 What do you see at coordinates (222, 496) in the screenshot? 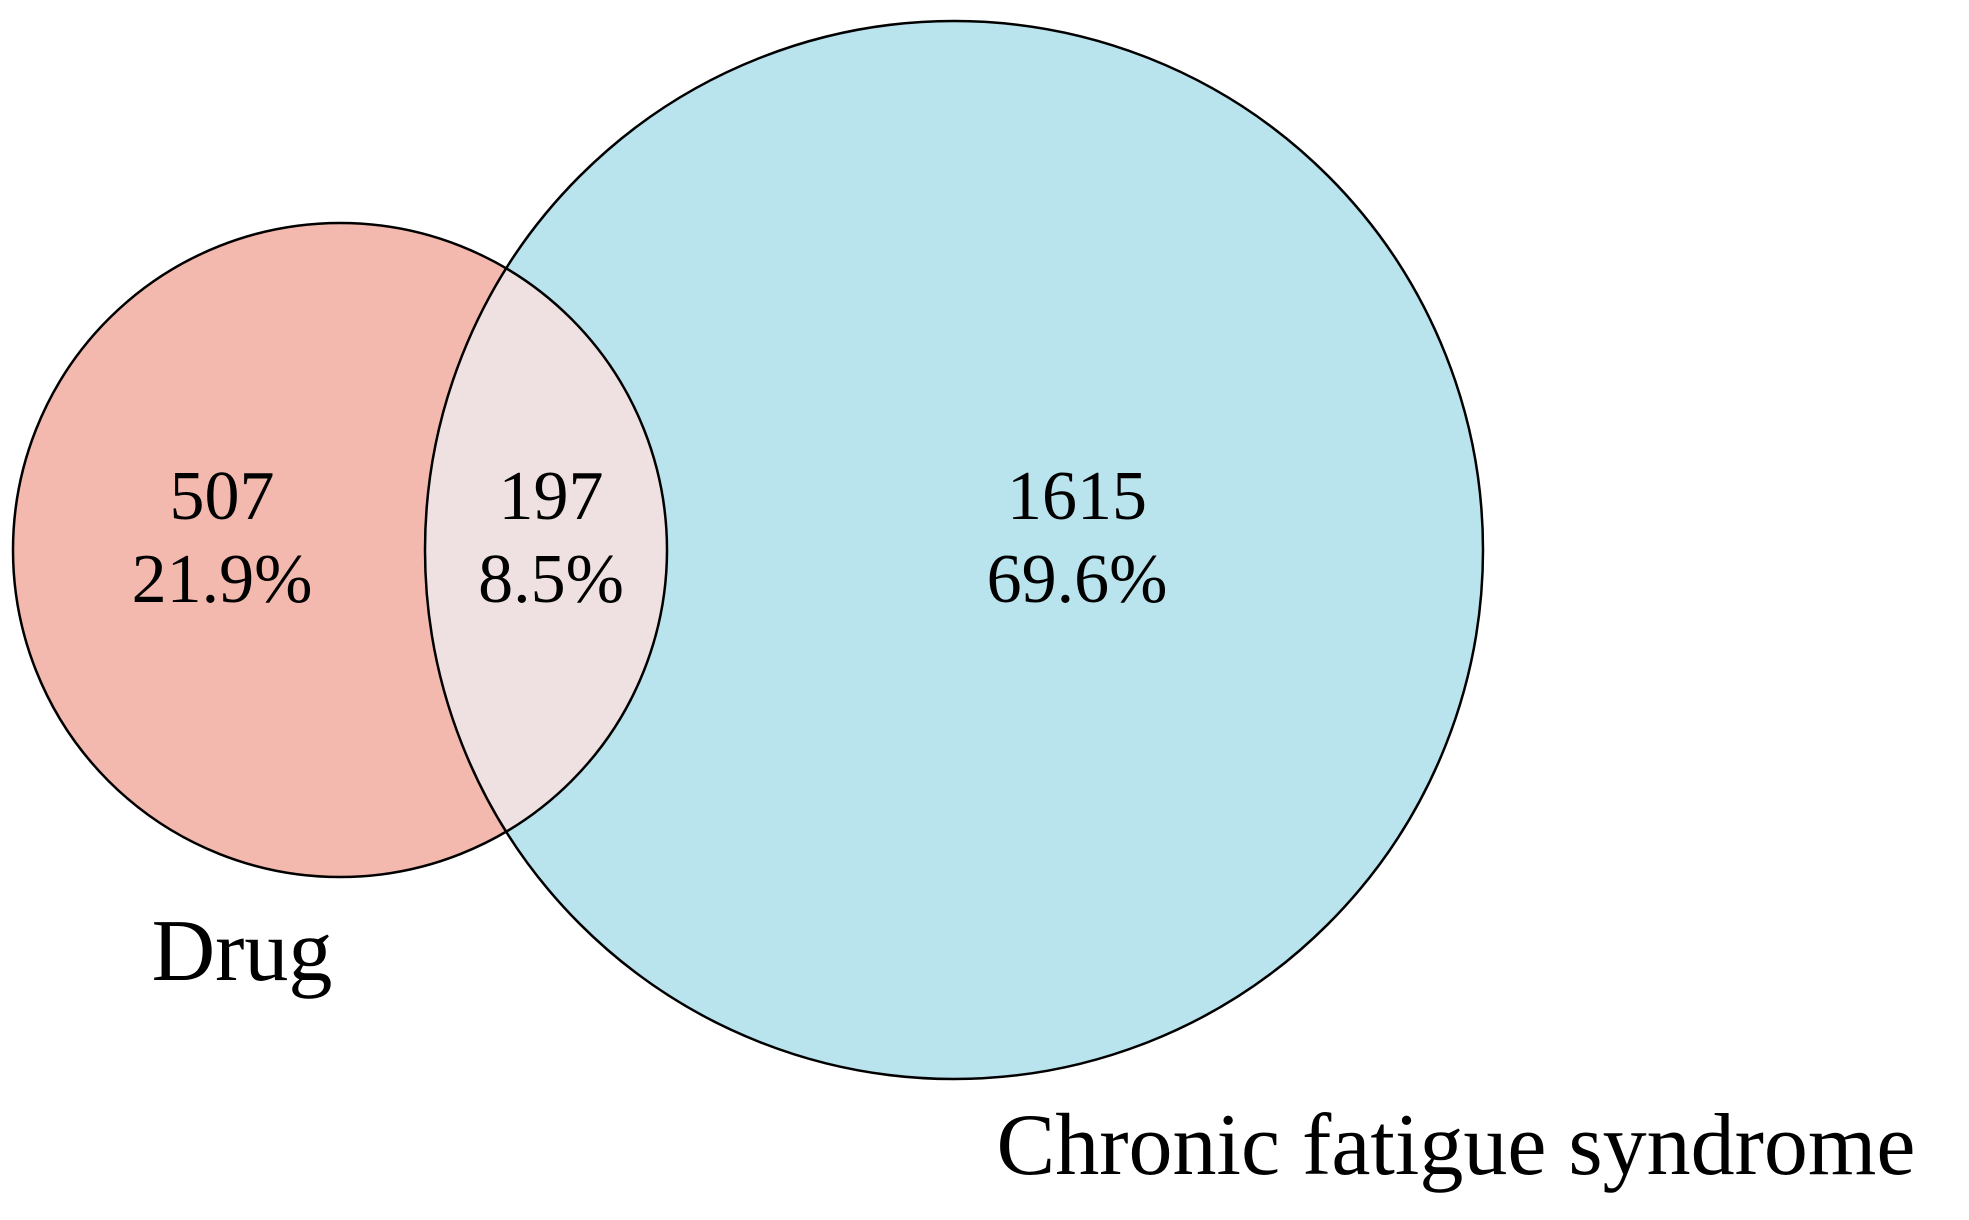
I see `region-count: 507` at bounding box center [222, 496].